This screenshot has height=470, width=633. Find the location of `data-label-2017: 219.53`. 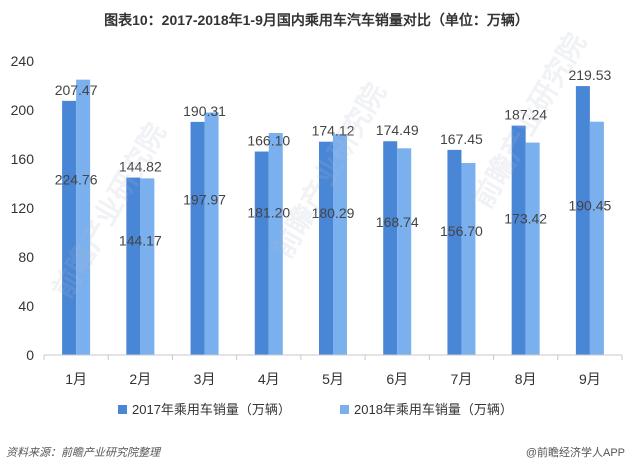

data-label-2017: 219.53 is located at coordinates (589, 75).